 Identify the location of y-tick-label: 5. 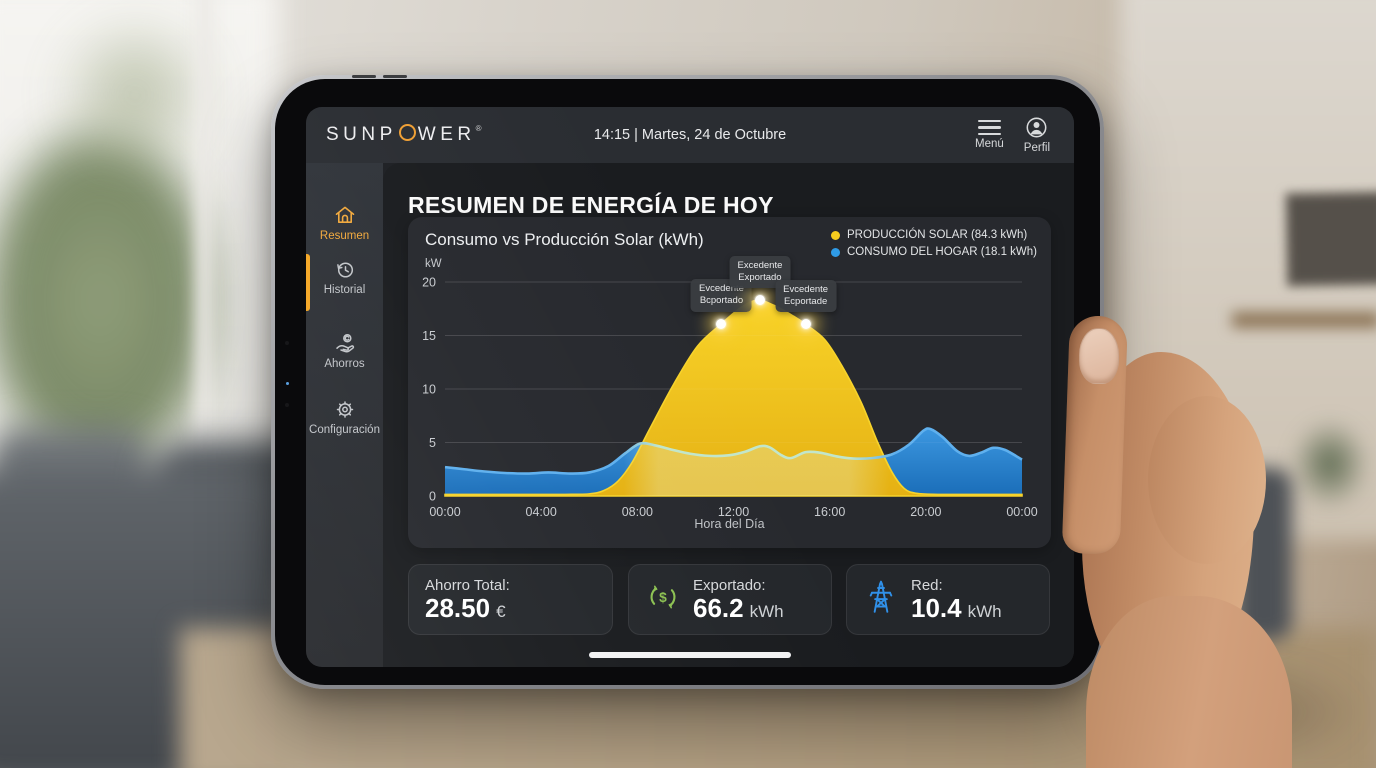
(432, 443).